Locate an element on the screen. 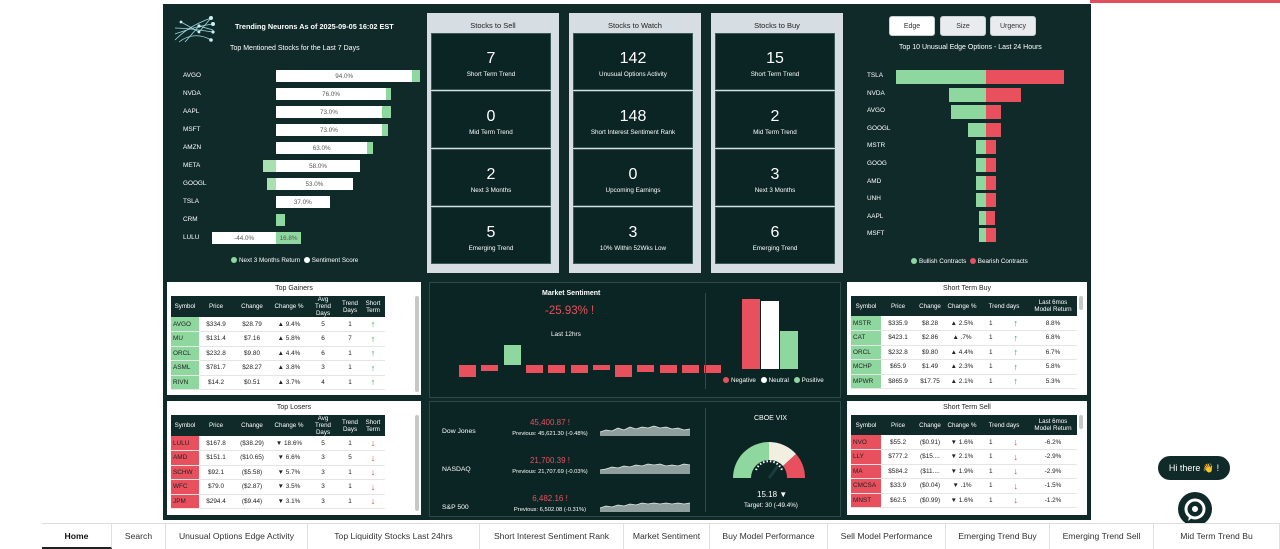 This screenshot has height=549, width=1280. table-row: RIVN $14.2 $0.51 ▲ 3.7% 4 1 ↑ is located at coordinates (278, 382).